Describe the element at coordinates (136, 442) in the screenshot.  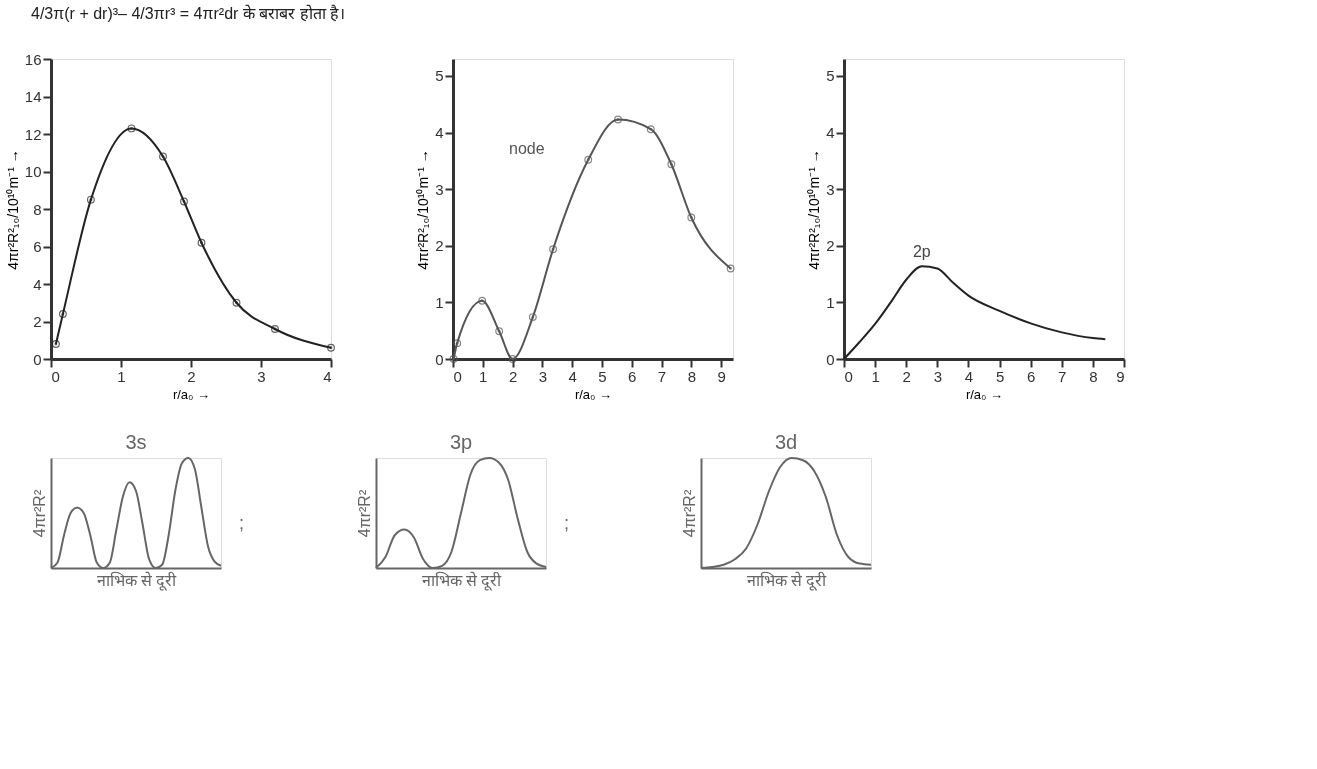
I see `chart-title: 3s` at that location.